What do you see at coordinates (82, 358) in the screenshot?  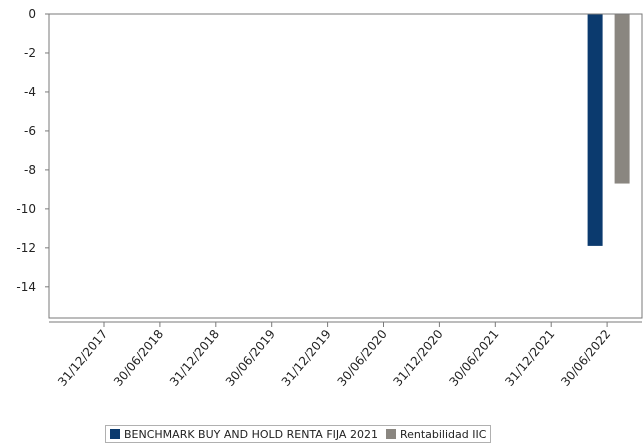 I see `x-tick-label: 31/12/2017` at bounding box center [82, 358].